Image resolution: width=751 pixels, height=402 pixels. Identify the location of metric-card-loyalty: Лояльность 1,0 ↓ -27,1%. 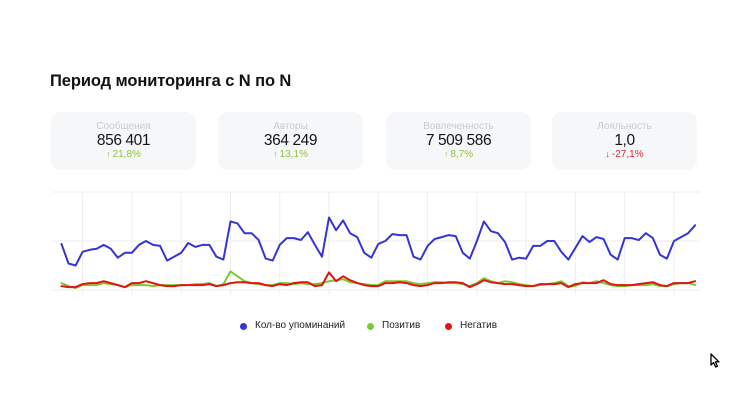
(624, 141).